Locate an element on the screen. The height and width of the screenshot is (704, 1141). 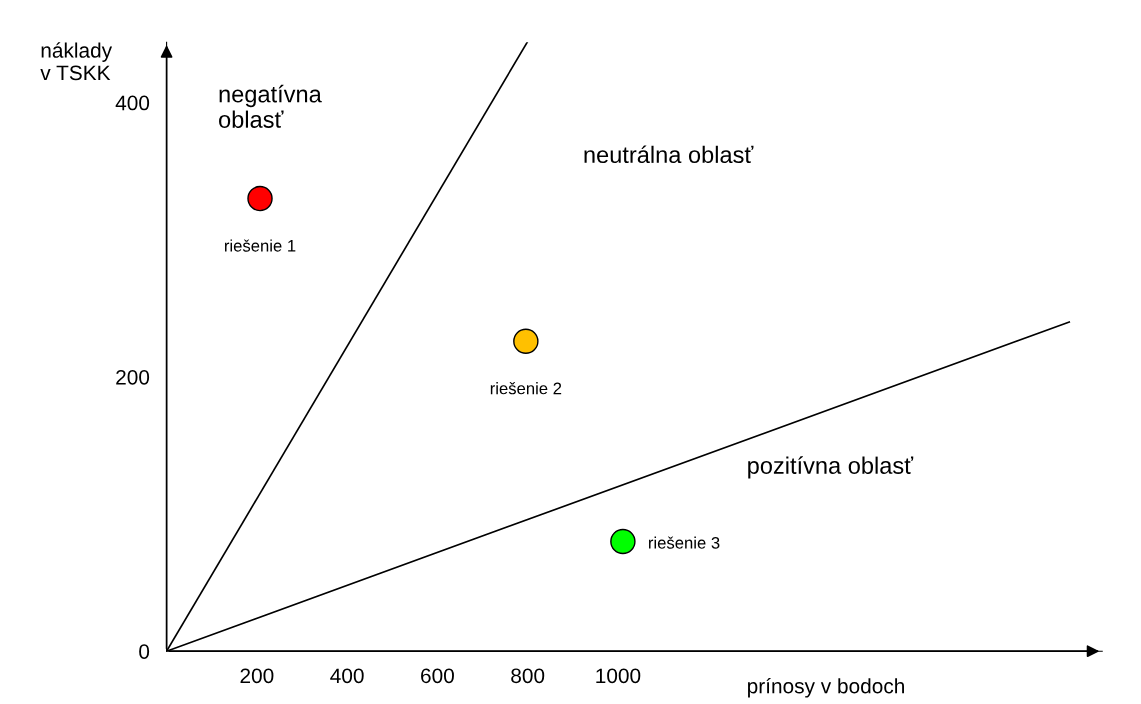
x-tick-label: 400 is located at coordinates (347, 676).